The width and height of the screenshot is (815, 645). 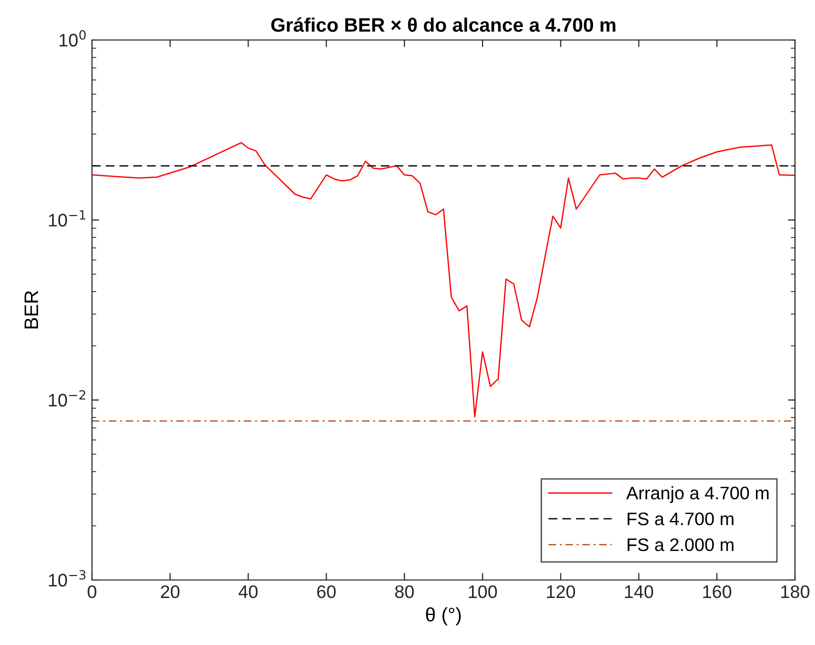 What do you see at coordinates (67, 218) in the screenshot?
I see `y-tick-label: 10$^{−1}$` at bounding box center [67, 218].